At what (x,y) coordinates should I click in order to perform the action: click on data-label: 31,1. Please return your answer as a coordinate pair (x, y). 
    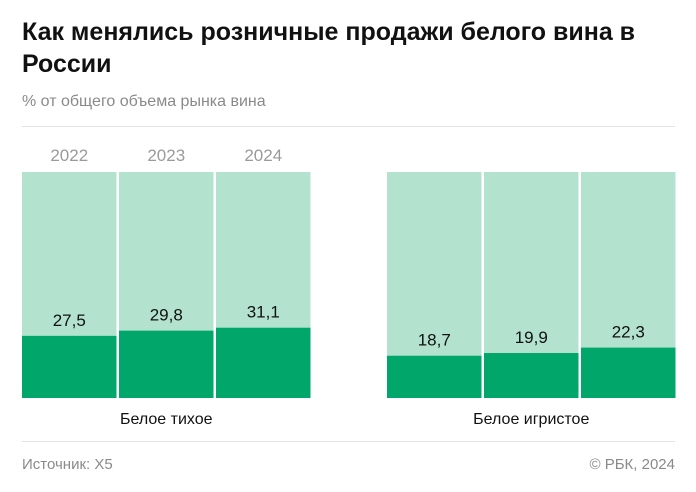
    Looking at the image, I should click on (263, 312).